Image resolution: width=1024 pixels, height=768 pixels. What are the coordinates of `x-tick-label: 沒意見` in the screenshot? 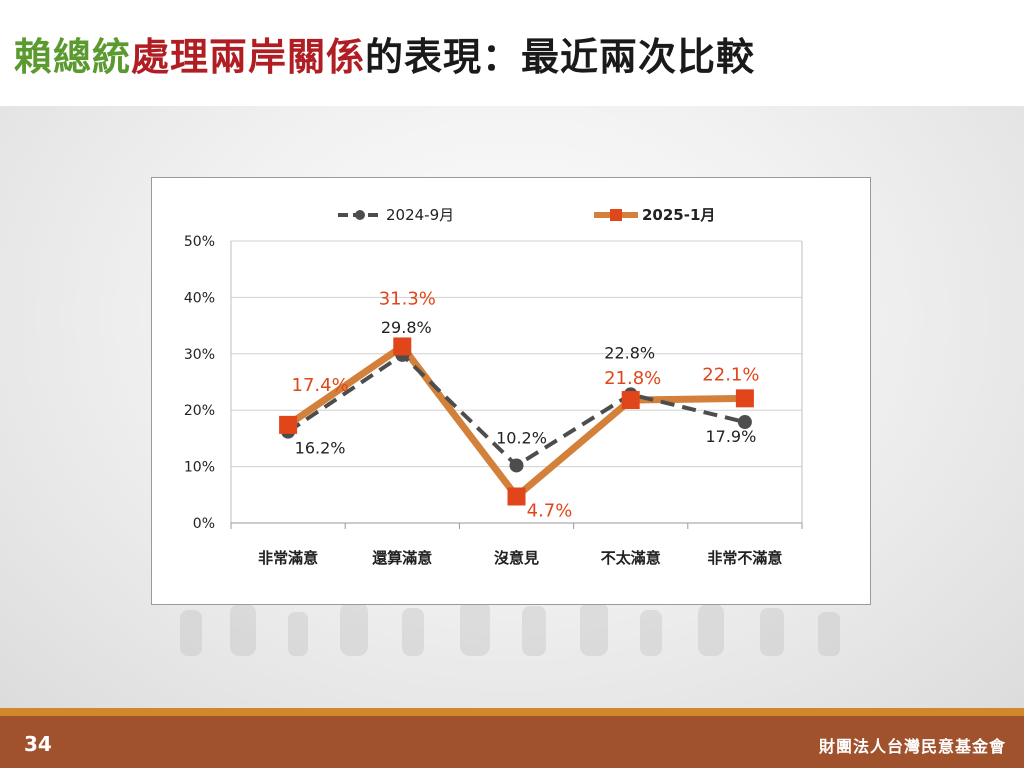 It's located at (516, 558).